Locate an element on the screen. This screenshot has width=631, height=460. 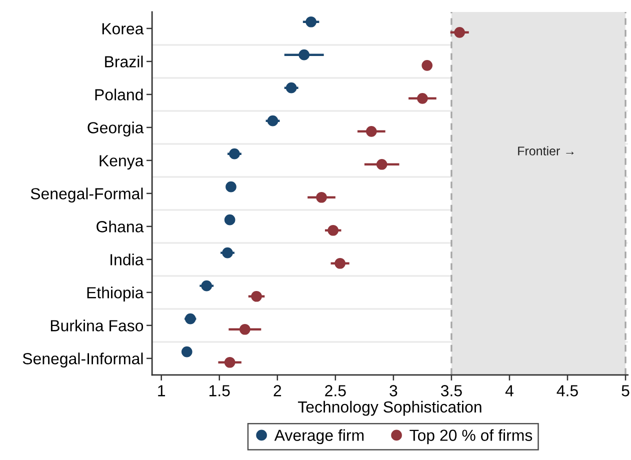
y-tick-label: Brazil is located at coordinates (124, 62).